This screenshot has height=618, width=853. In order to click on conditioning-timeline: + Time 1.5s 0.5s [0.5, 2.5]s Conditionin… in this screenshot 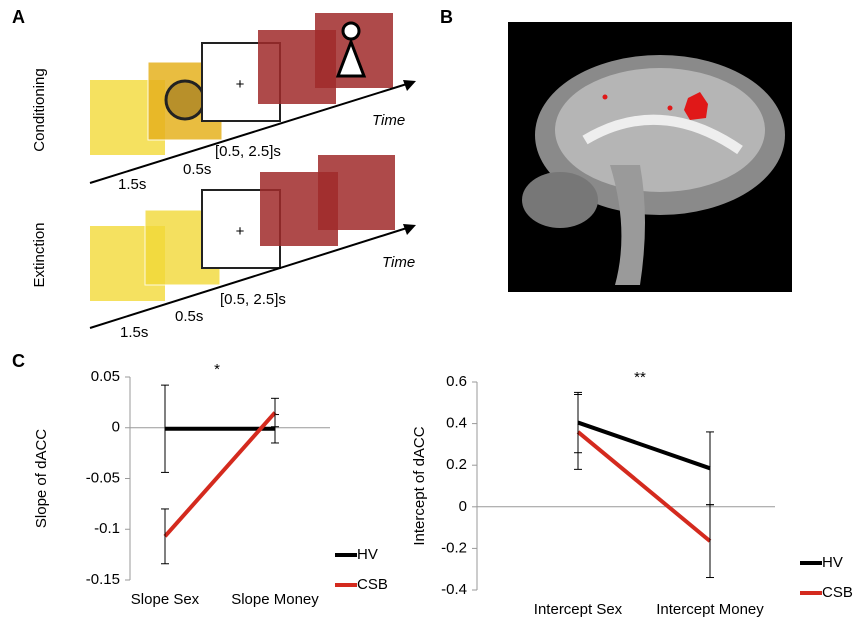, I will do `click(223, 103)`.